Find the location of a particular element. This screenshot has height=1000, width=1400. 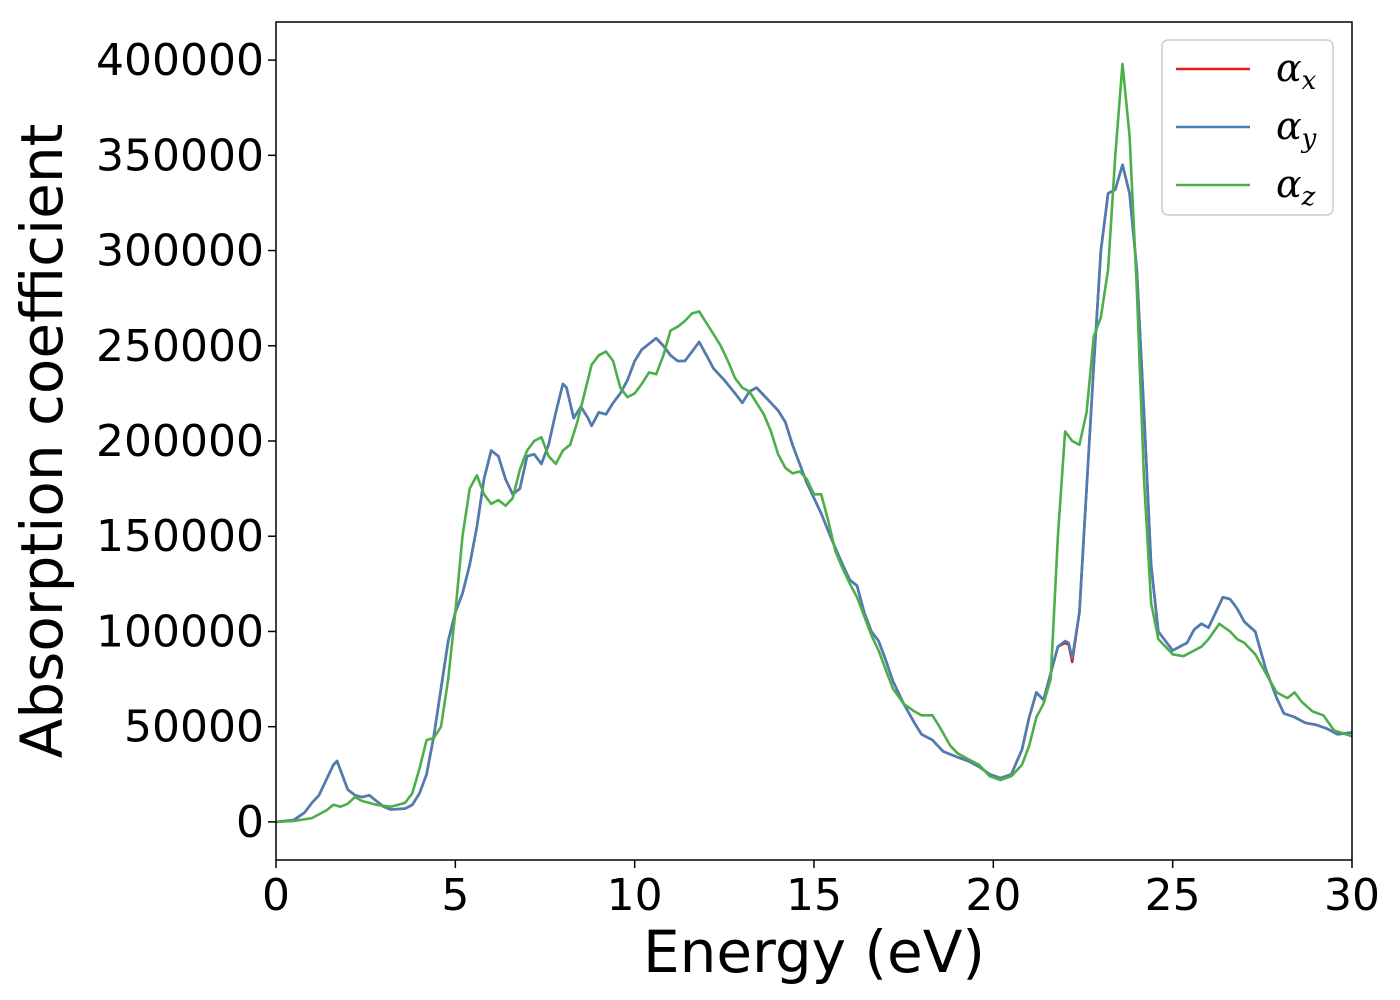

y-tick-label: 50000 is located at coordinates (194, 727).